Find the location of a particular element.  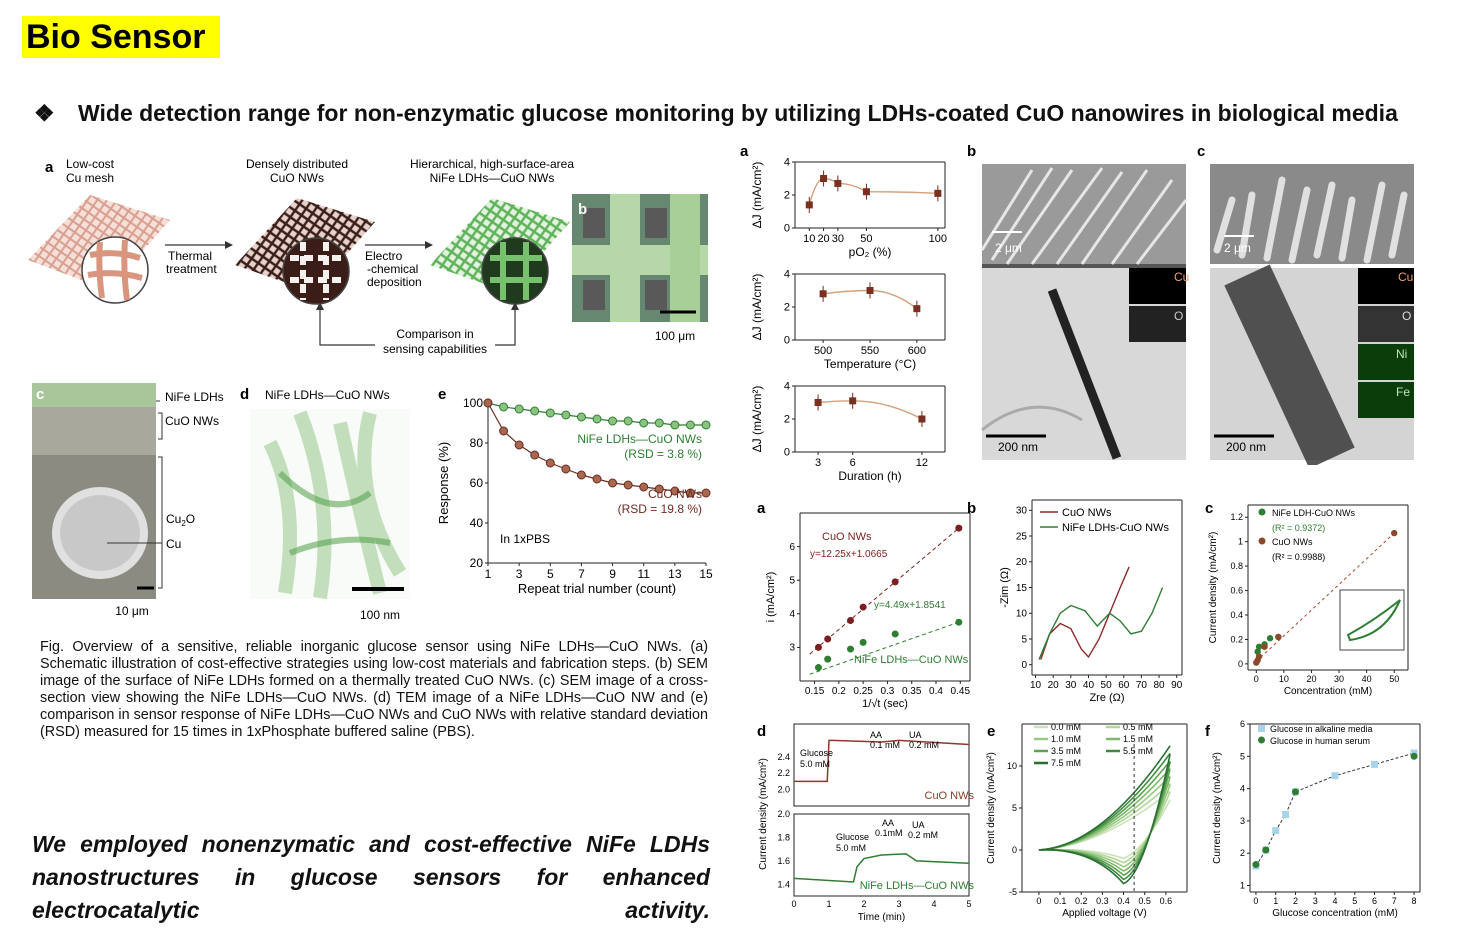

series1-rsd: (RSD = 3.8 %) is located at coordinates (663, 454).